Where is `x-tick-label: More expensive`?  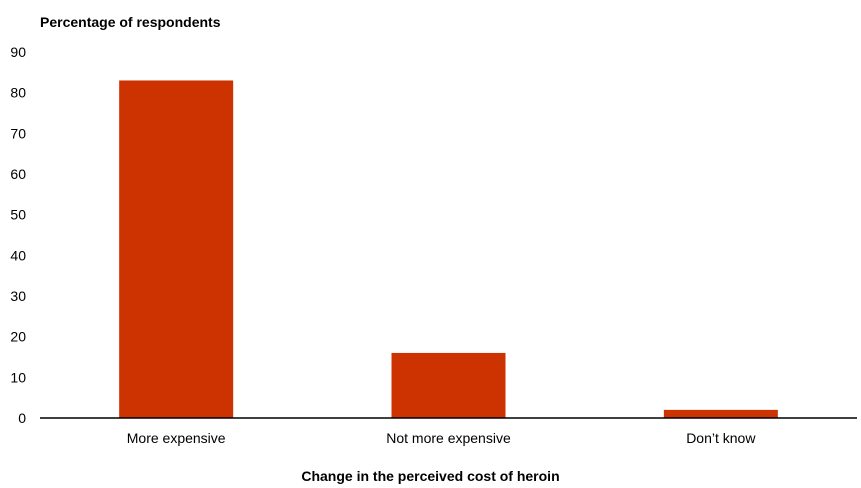
x-tick-label: More expensive is located at coordinates (176, 438).